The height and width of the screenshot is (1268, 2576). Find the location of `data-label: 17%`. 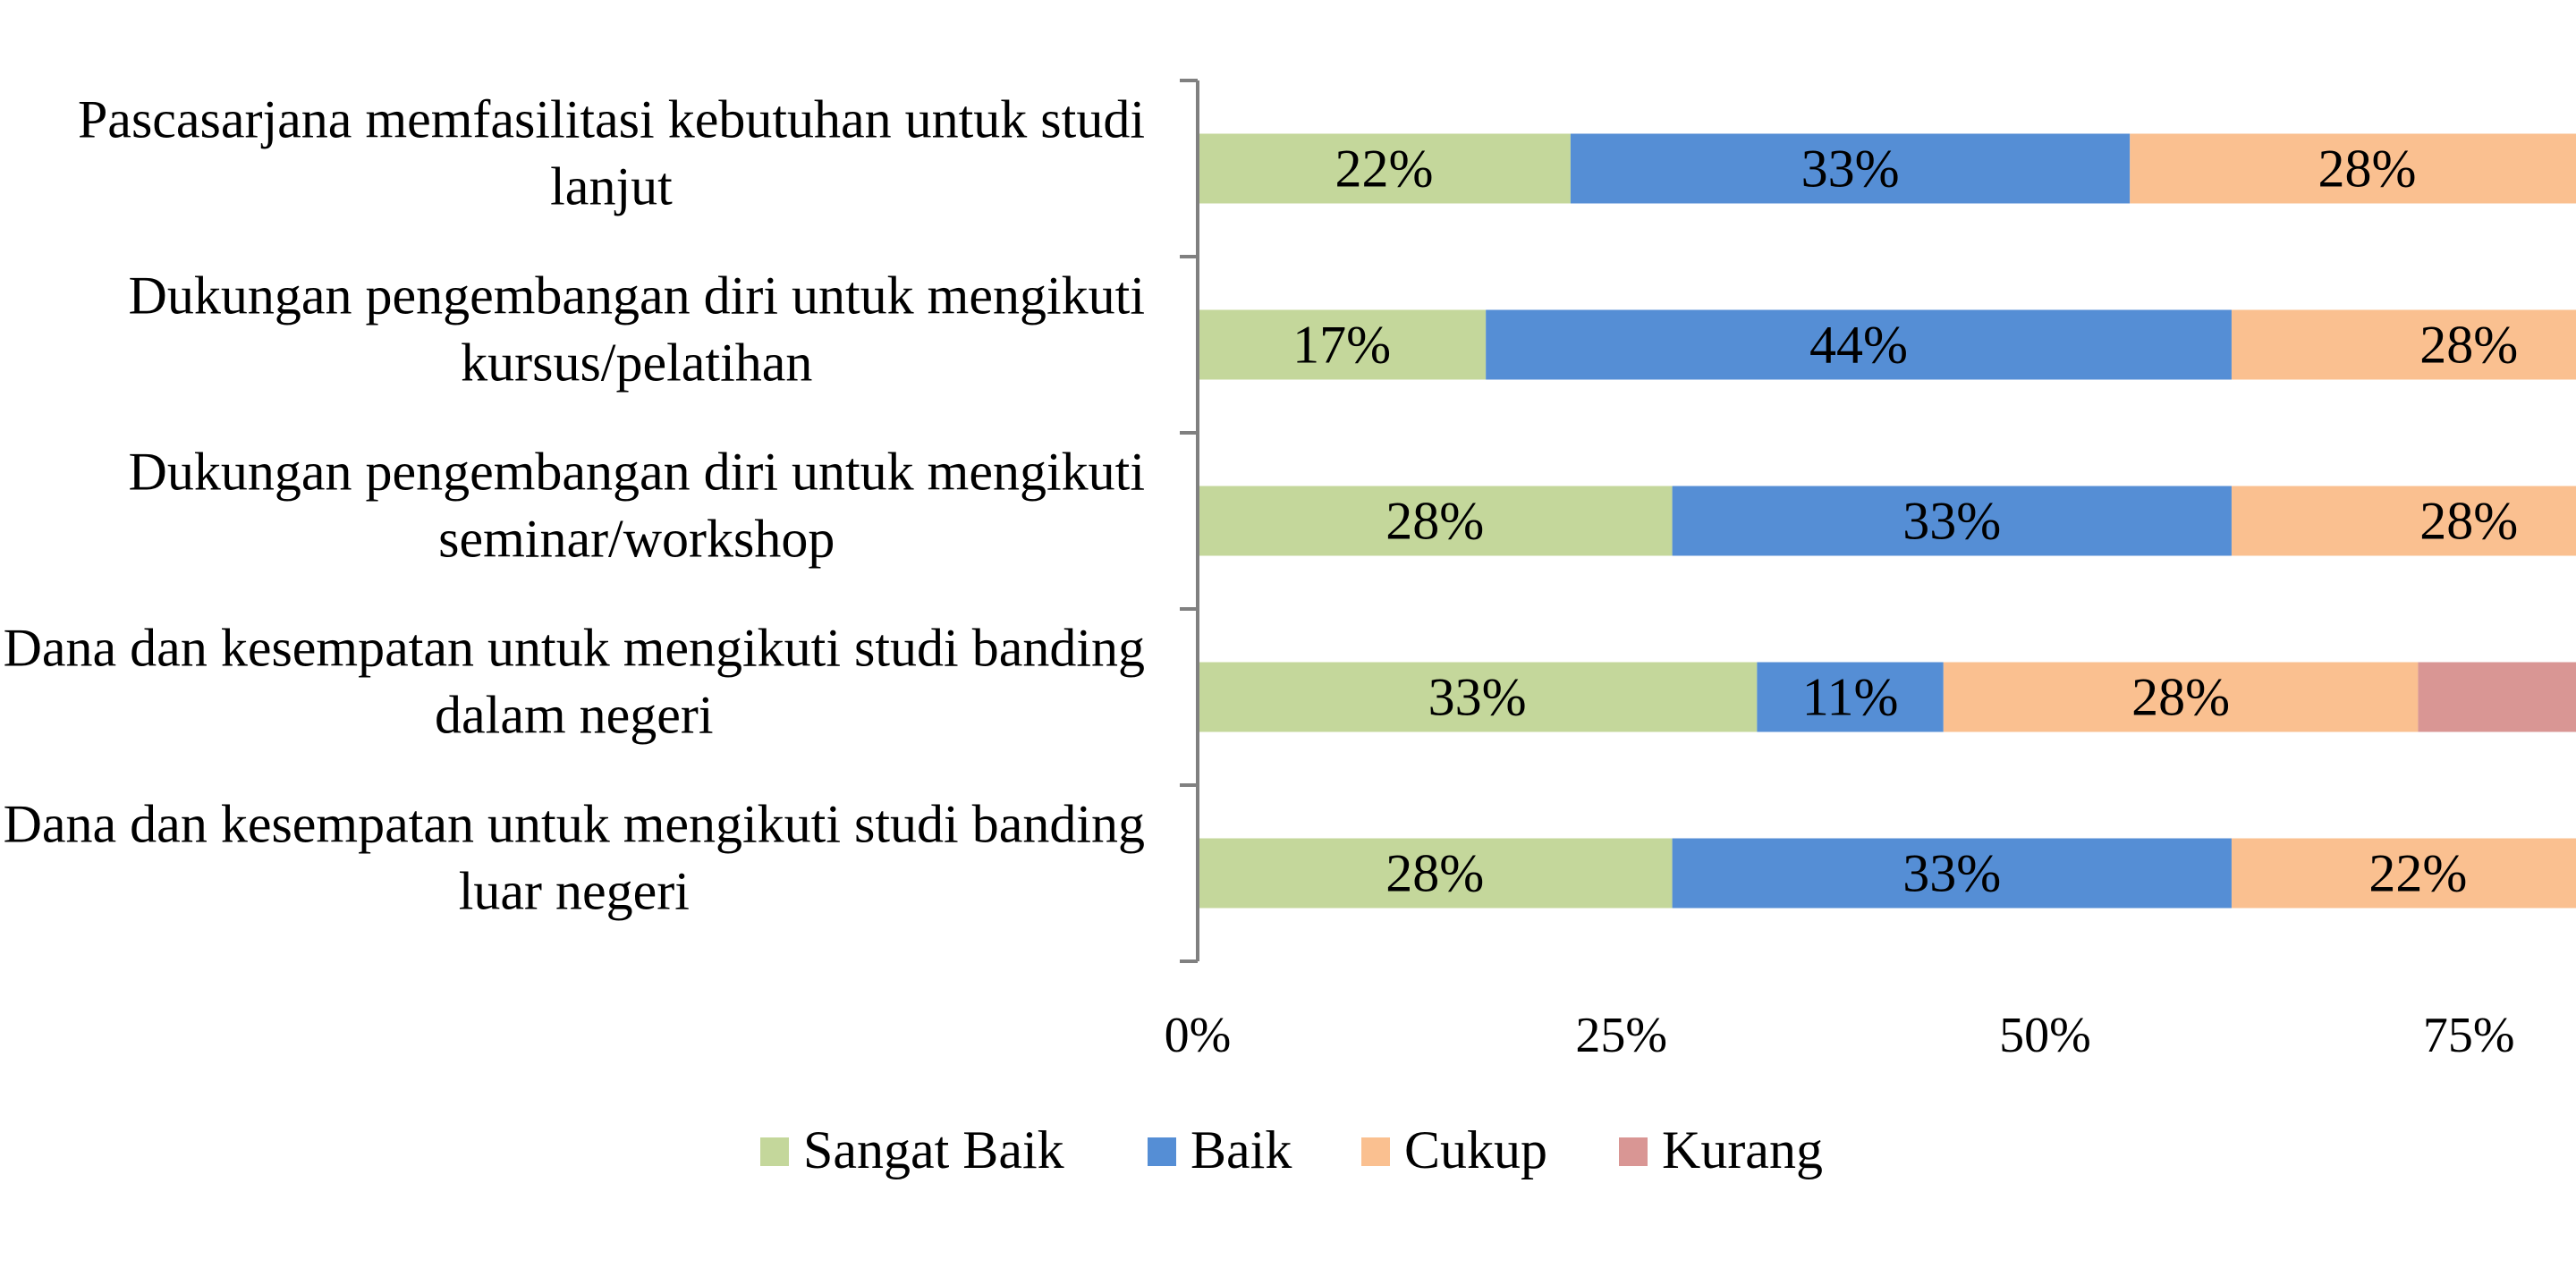

data-label: 17% is located at coordinates (1341, 345).